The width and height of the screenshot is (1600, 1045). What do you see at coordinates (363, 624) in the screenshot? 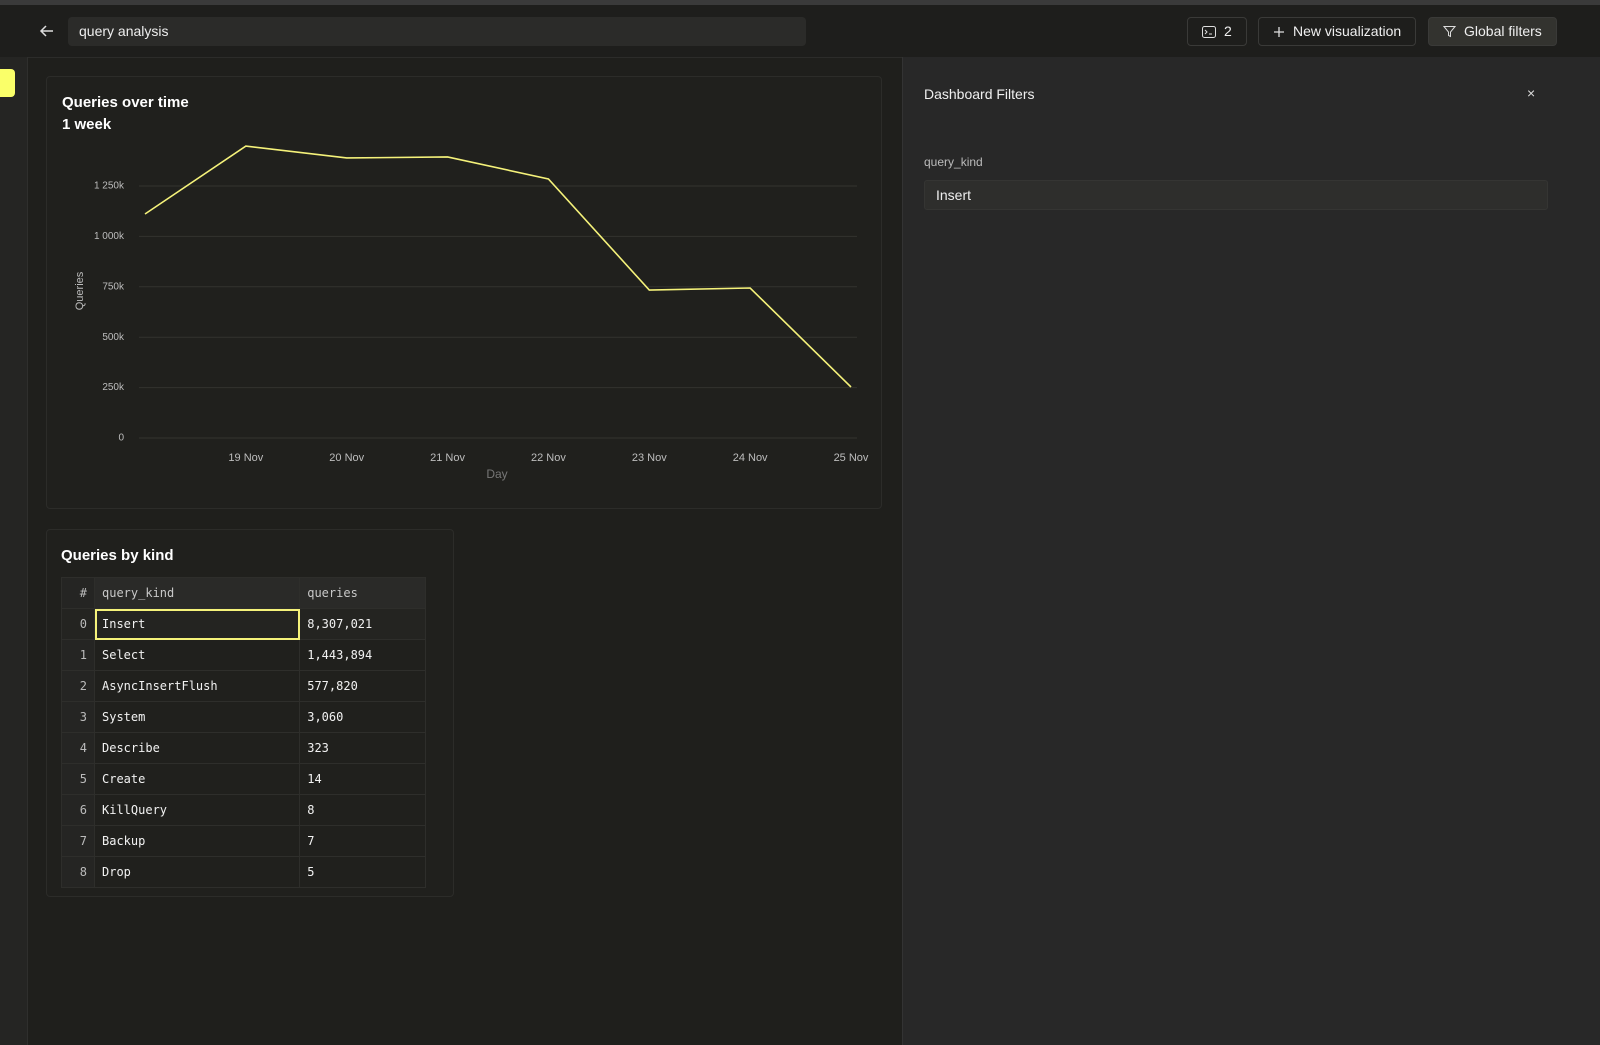
I see `table-cell: 8,307,021` at bounding box center [363, 624].